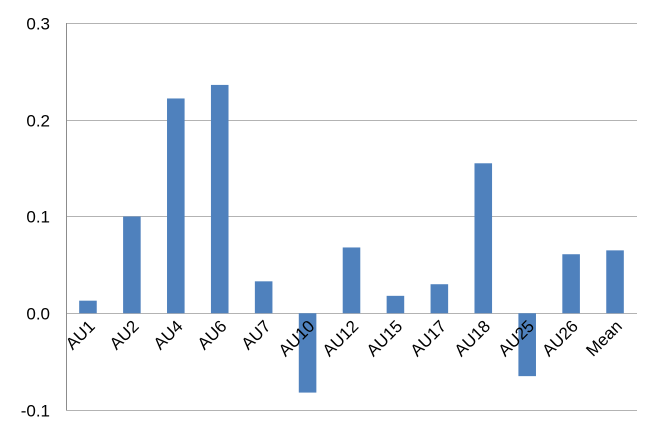 Image resolution: width=660 pixels, height=435 pixels. Describe the element at coordinates (571, 284) in the screenshot. I see `bar-au26` at that location.